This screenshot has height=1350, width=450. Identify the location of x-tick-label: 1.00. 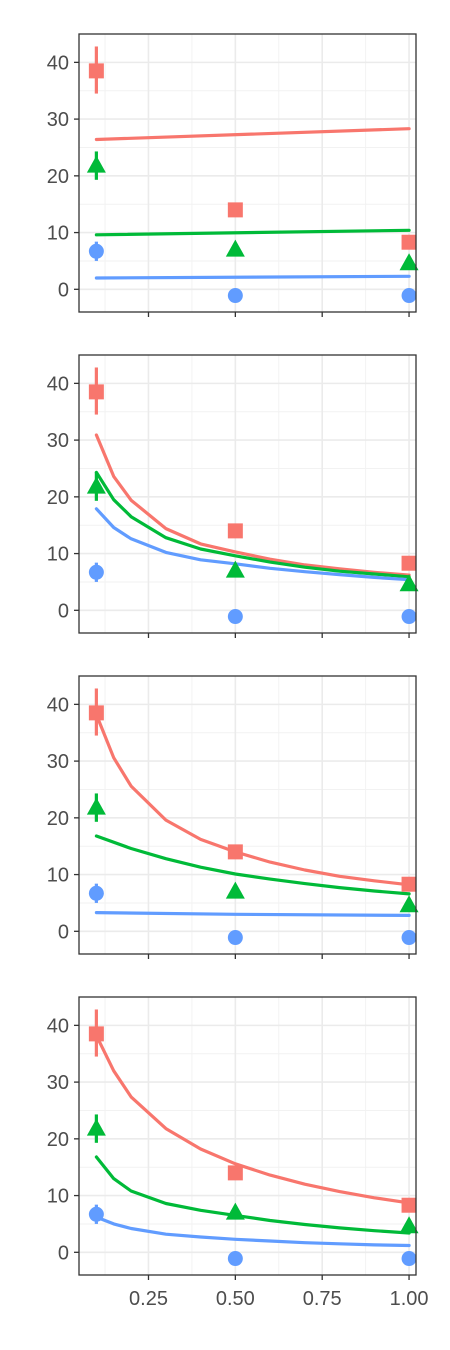
(409, 1299).